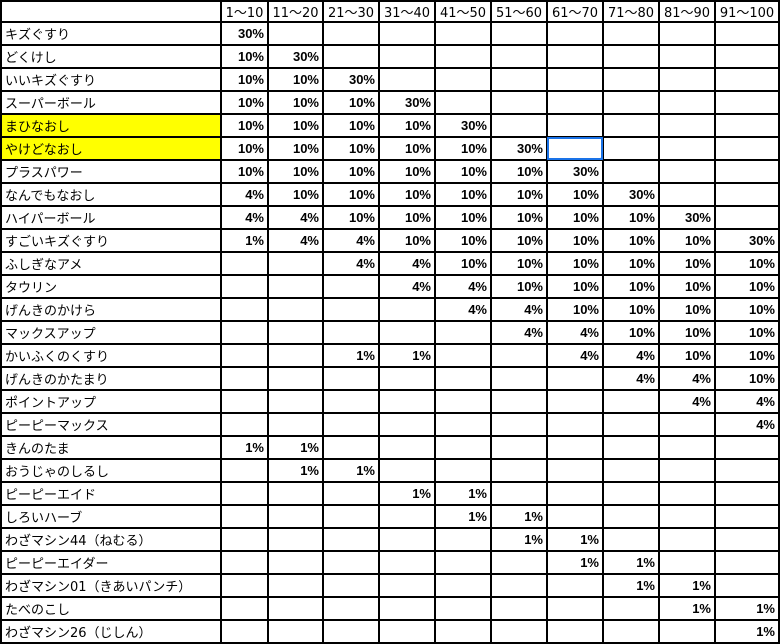 The image size is (780, 644). Describe the element at coordinates (111, 102) in the screenshot. I see `item-name-cell: スーパーボール` at that location.